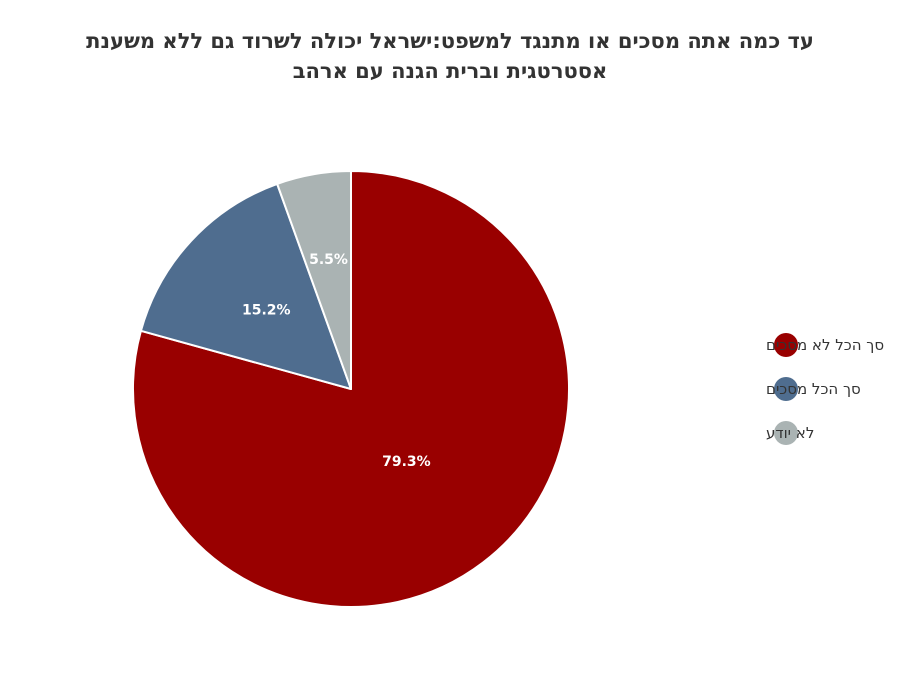 The image size is (900, 700). What do you see at coordinates (314, 280) in the screenshot?
I see `pie-slice-dont-know` at bounding box center [314, 280].